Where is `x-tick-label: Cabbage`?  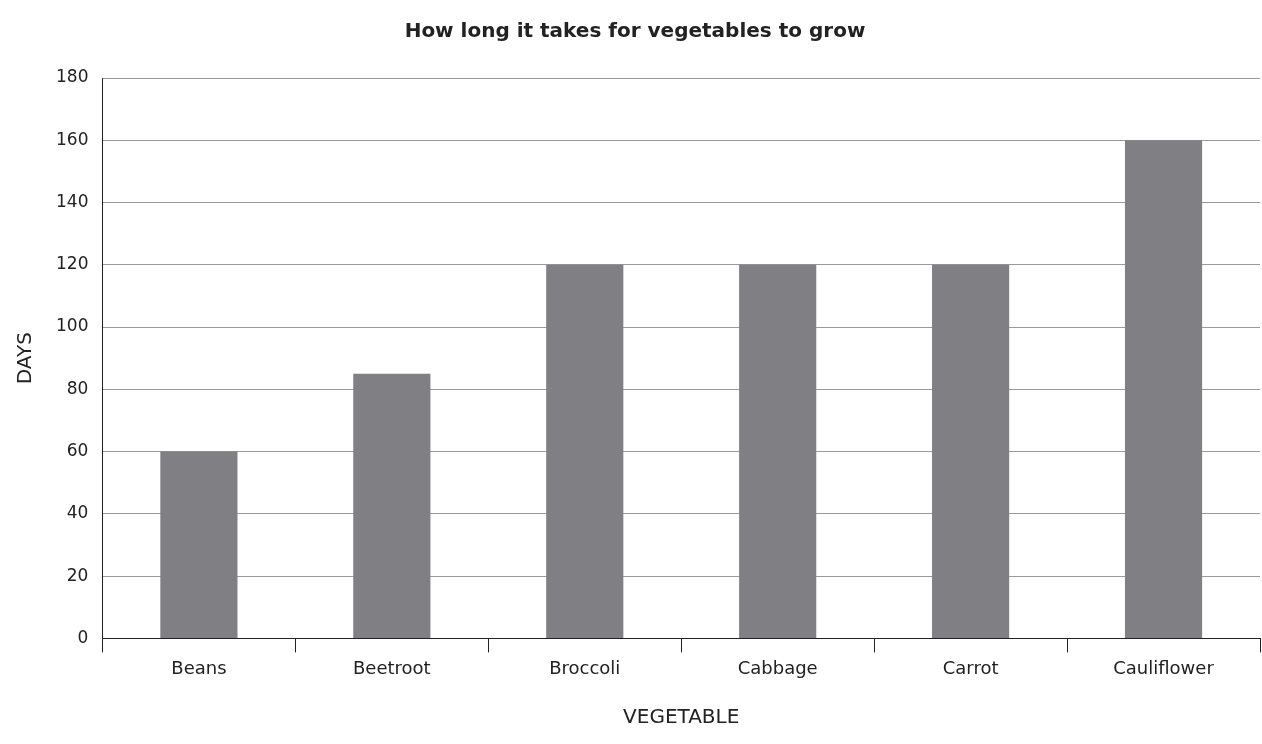
x-tick-label: Cabbage is located at coordinates (777, 667).